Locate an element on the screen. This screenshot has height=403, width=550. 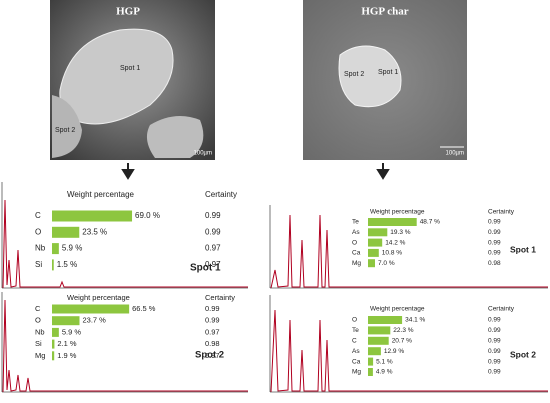
weight-label: 22.3 % is located at coordinates (403, 330).